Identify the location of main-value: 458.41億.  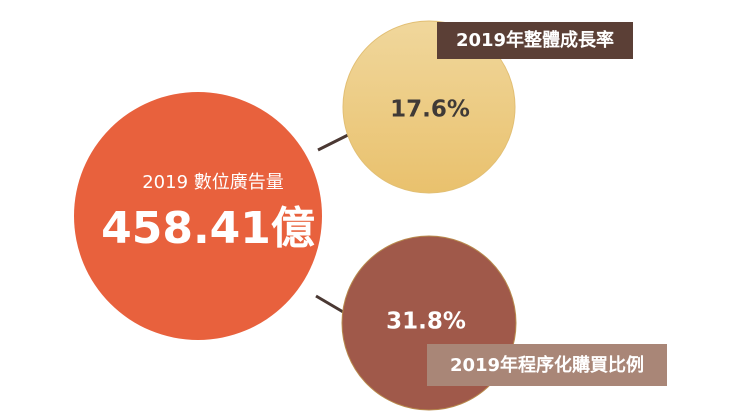
(208, 228).